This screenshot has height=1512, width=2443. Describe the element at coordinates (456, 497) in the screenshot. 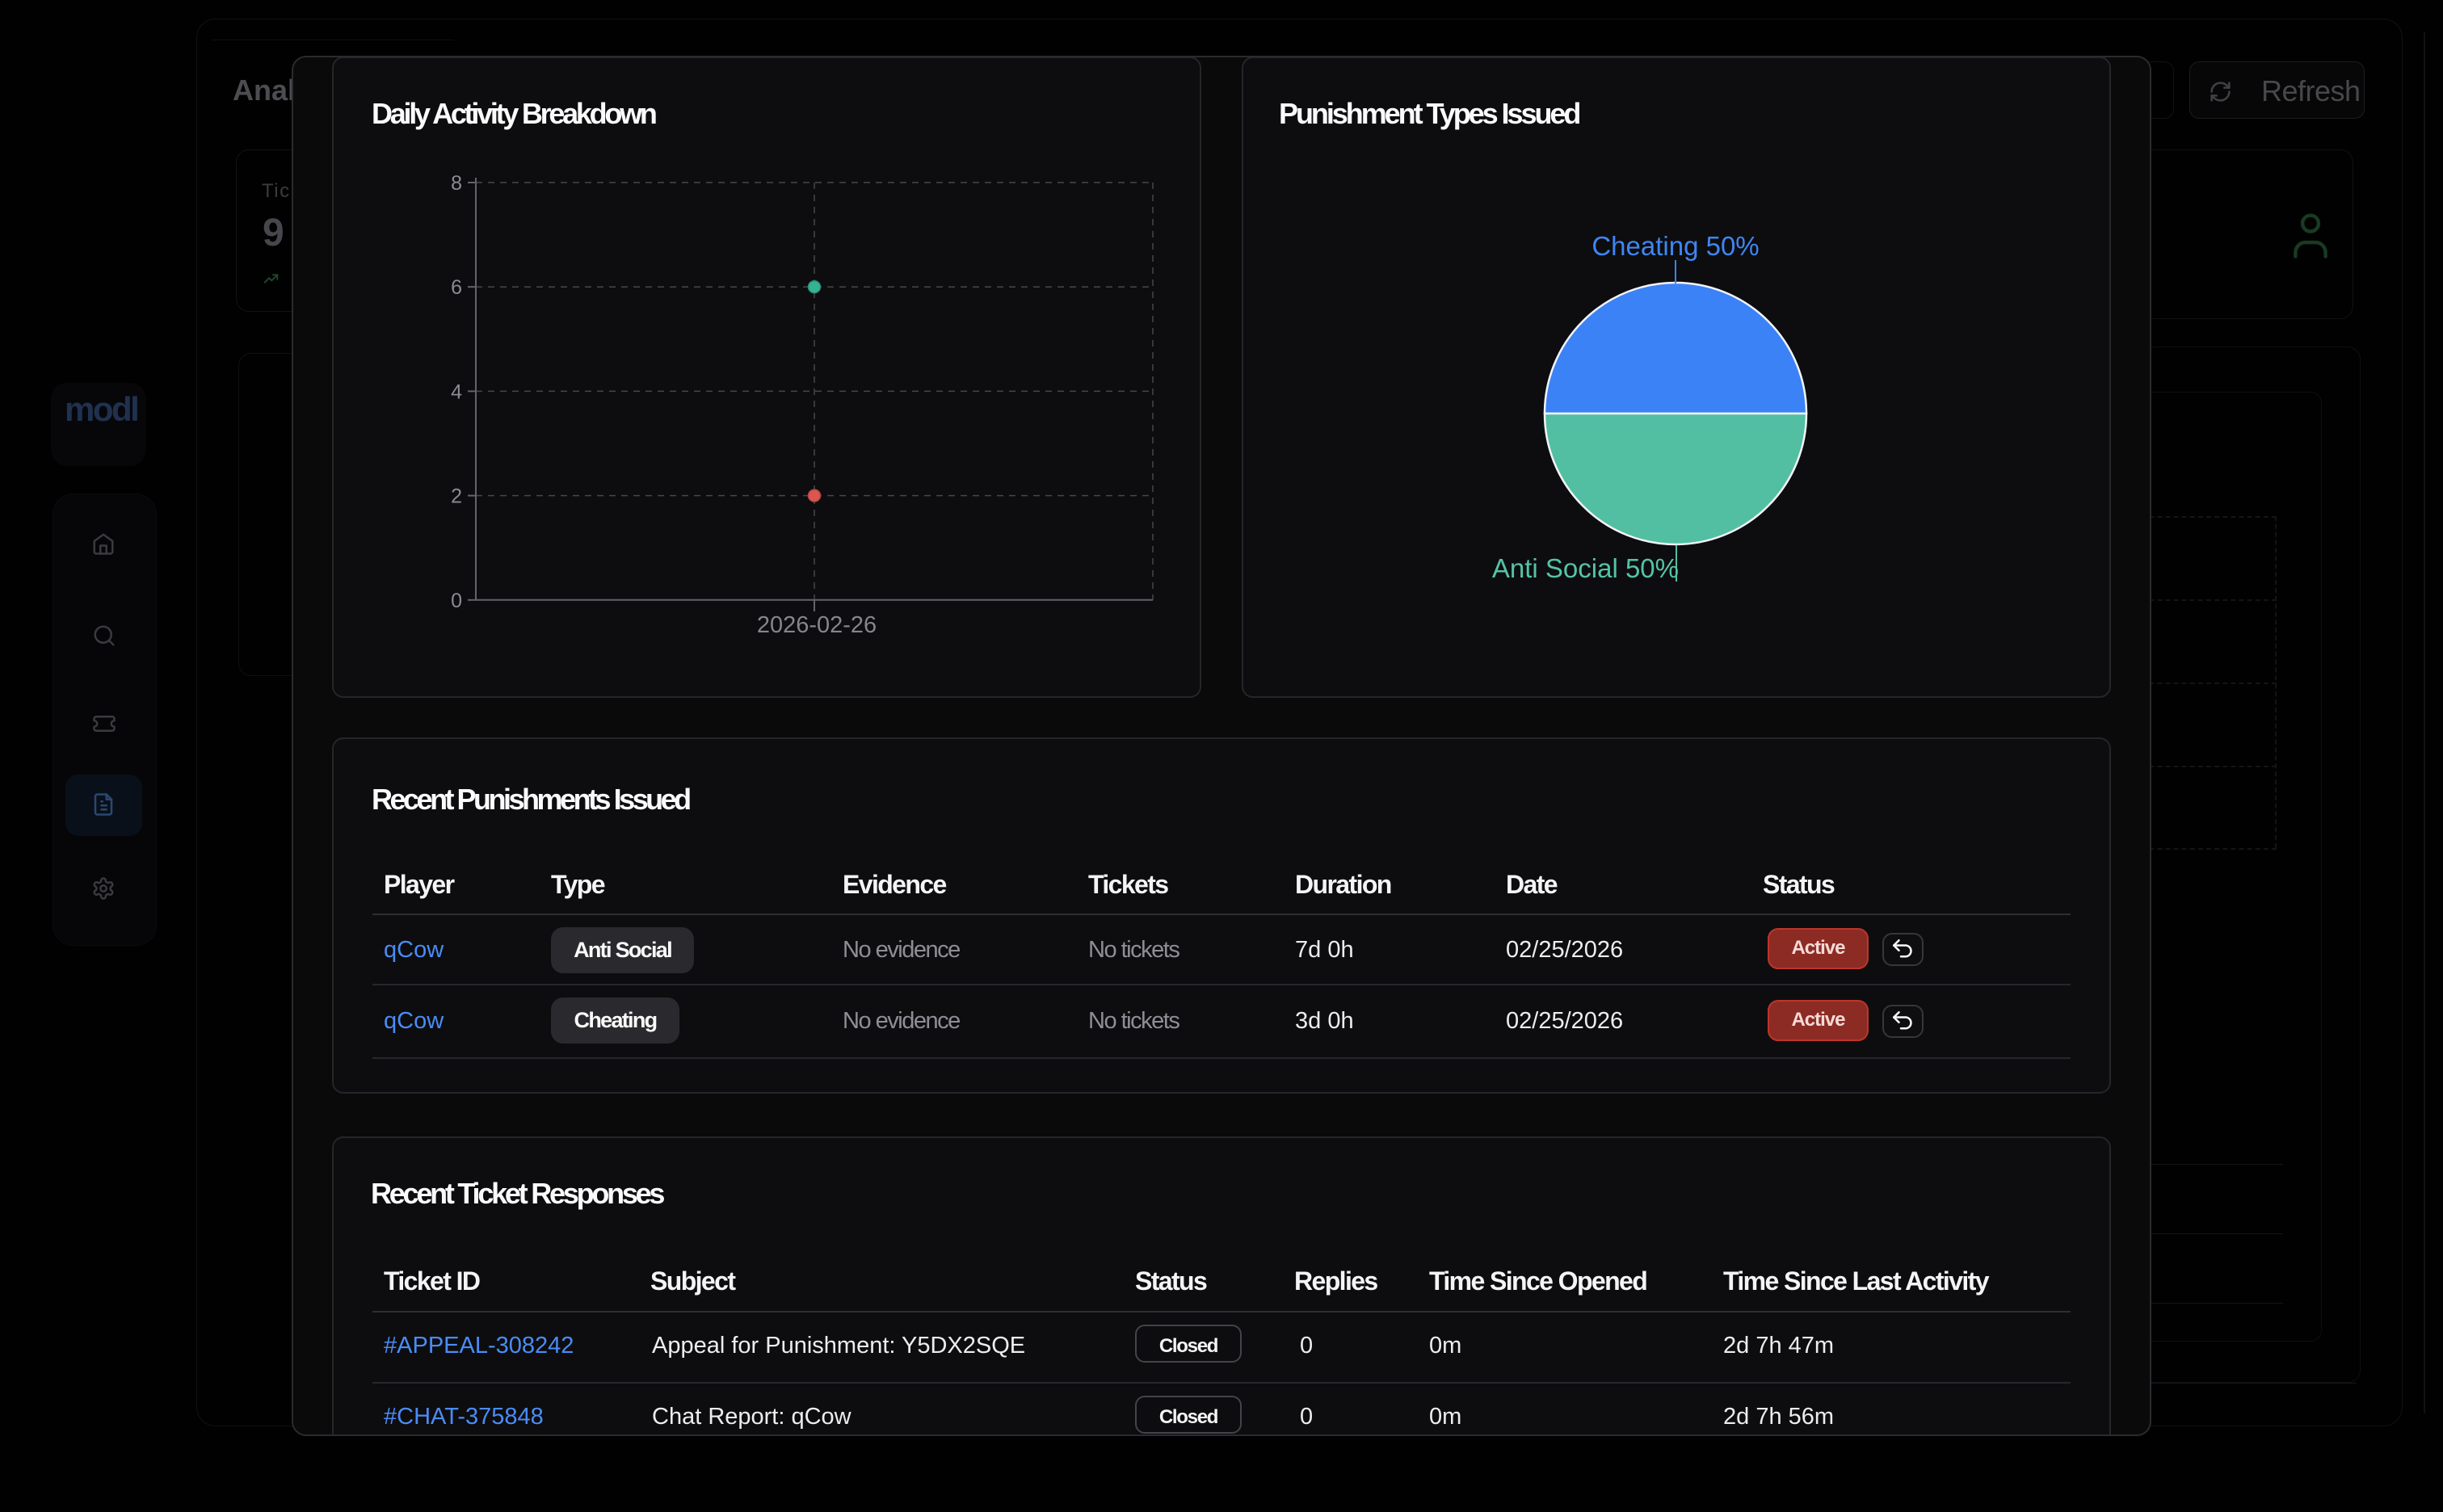

I see `svg-text: 2` at that location.